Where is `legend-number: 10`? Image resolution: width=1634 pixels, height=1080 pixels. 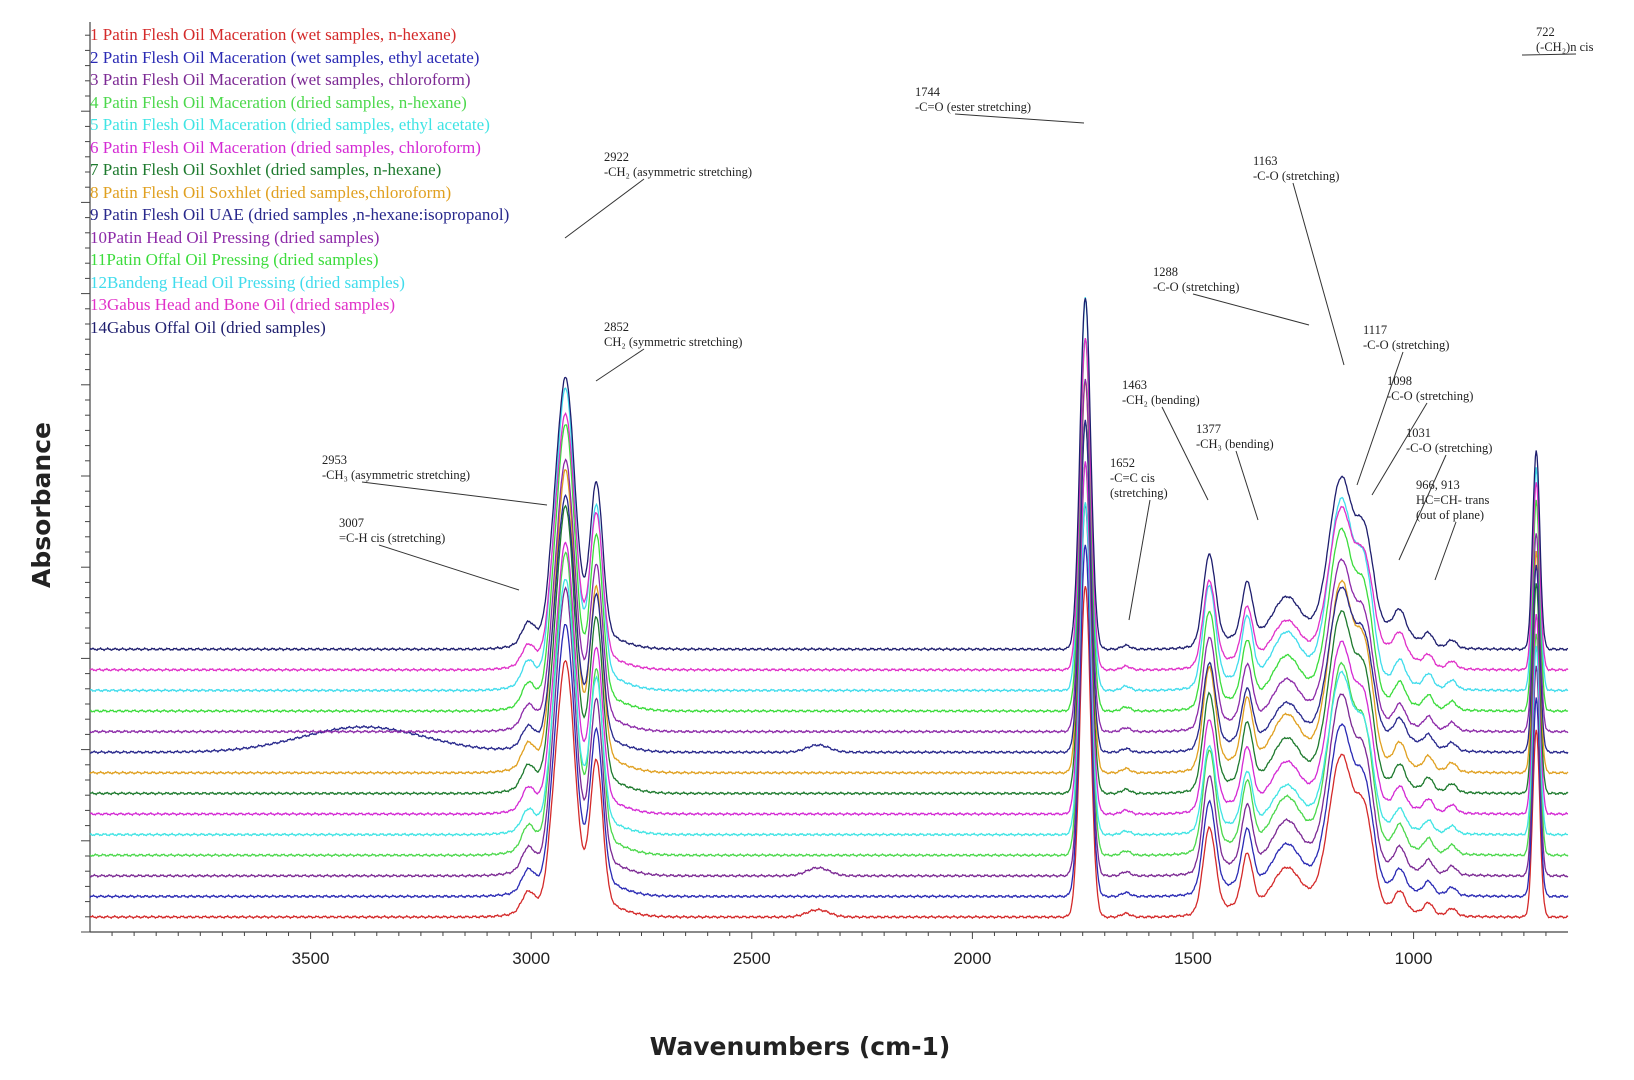 legend-number: 10 is located at coordinates (98, 237).